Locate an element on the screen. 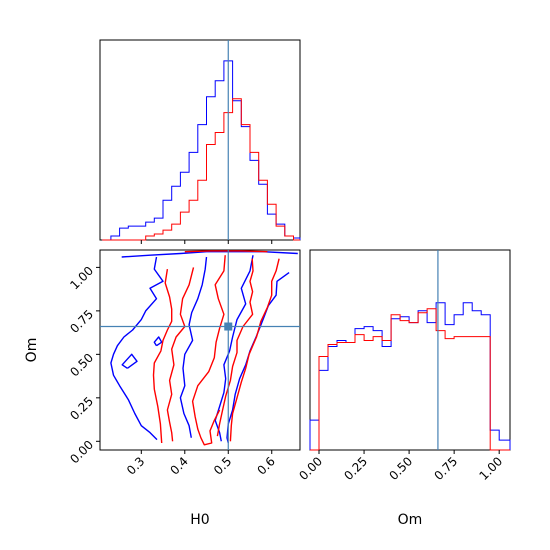  red-contours is located at coordinates (216, 348).